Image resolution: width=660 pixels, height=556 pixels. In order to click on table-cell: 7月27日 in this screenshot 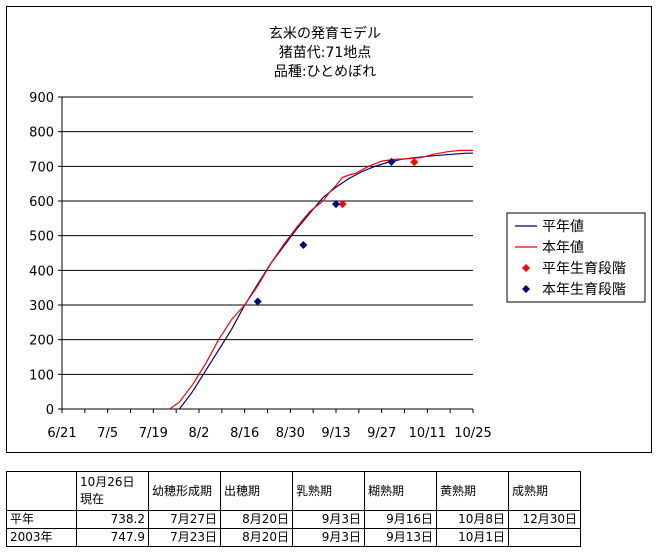, I will do `click(184, 519)`.